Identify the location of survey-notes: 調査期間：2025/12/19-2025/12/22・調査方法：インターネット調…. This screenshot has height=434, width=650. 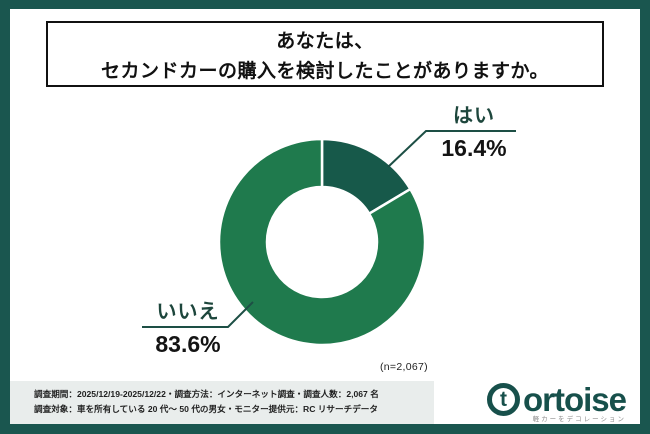
(222, 402).